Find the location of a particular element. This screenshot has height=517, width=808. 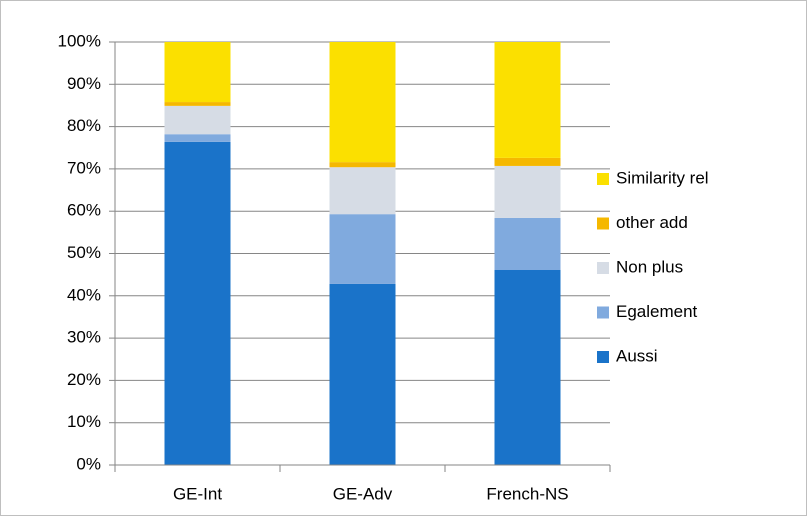

legend-label: Aussi is located at coordinates (637, 355).